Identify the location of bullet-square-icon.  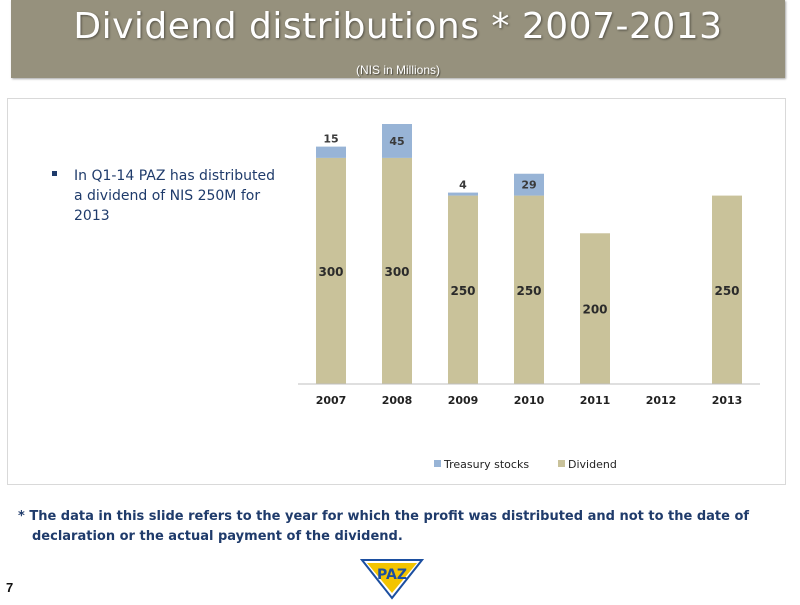
(54, 173).